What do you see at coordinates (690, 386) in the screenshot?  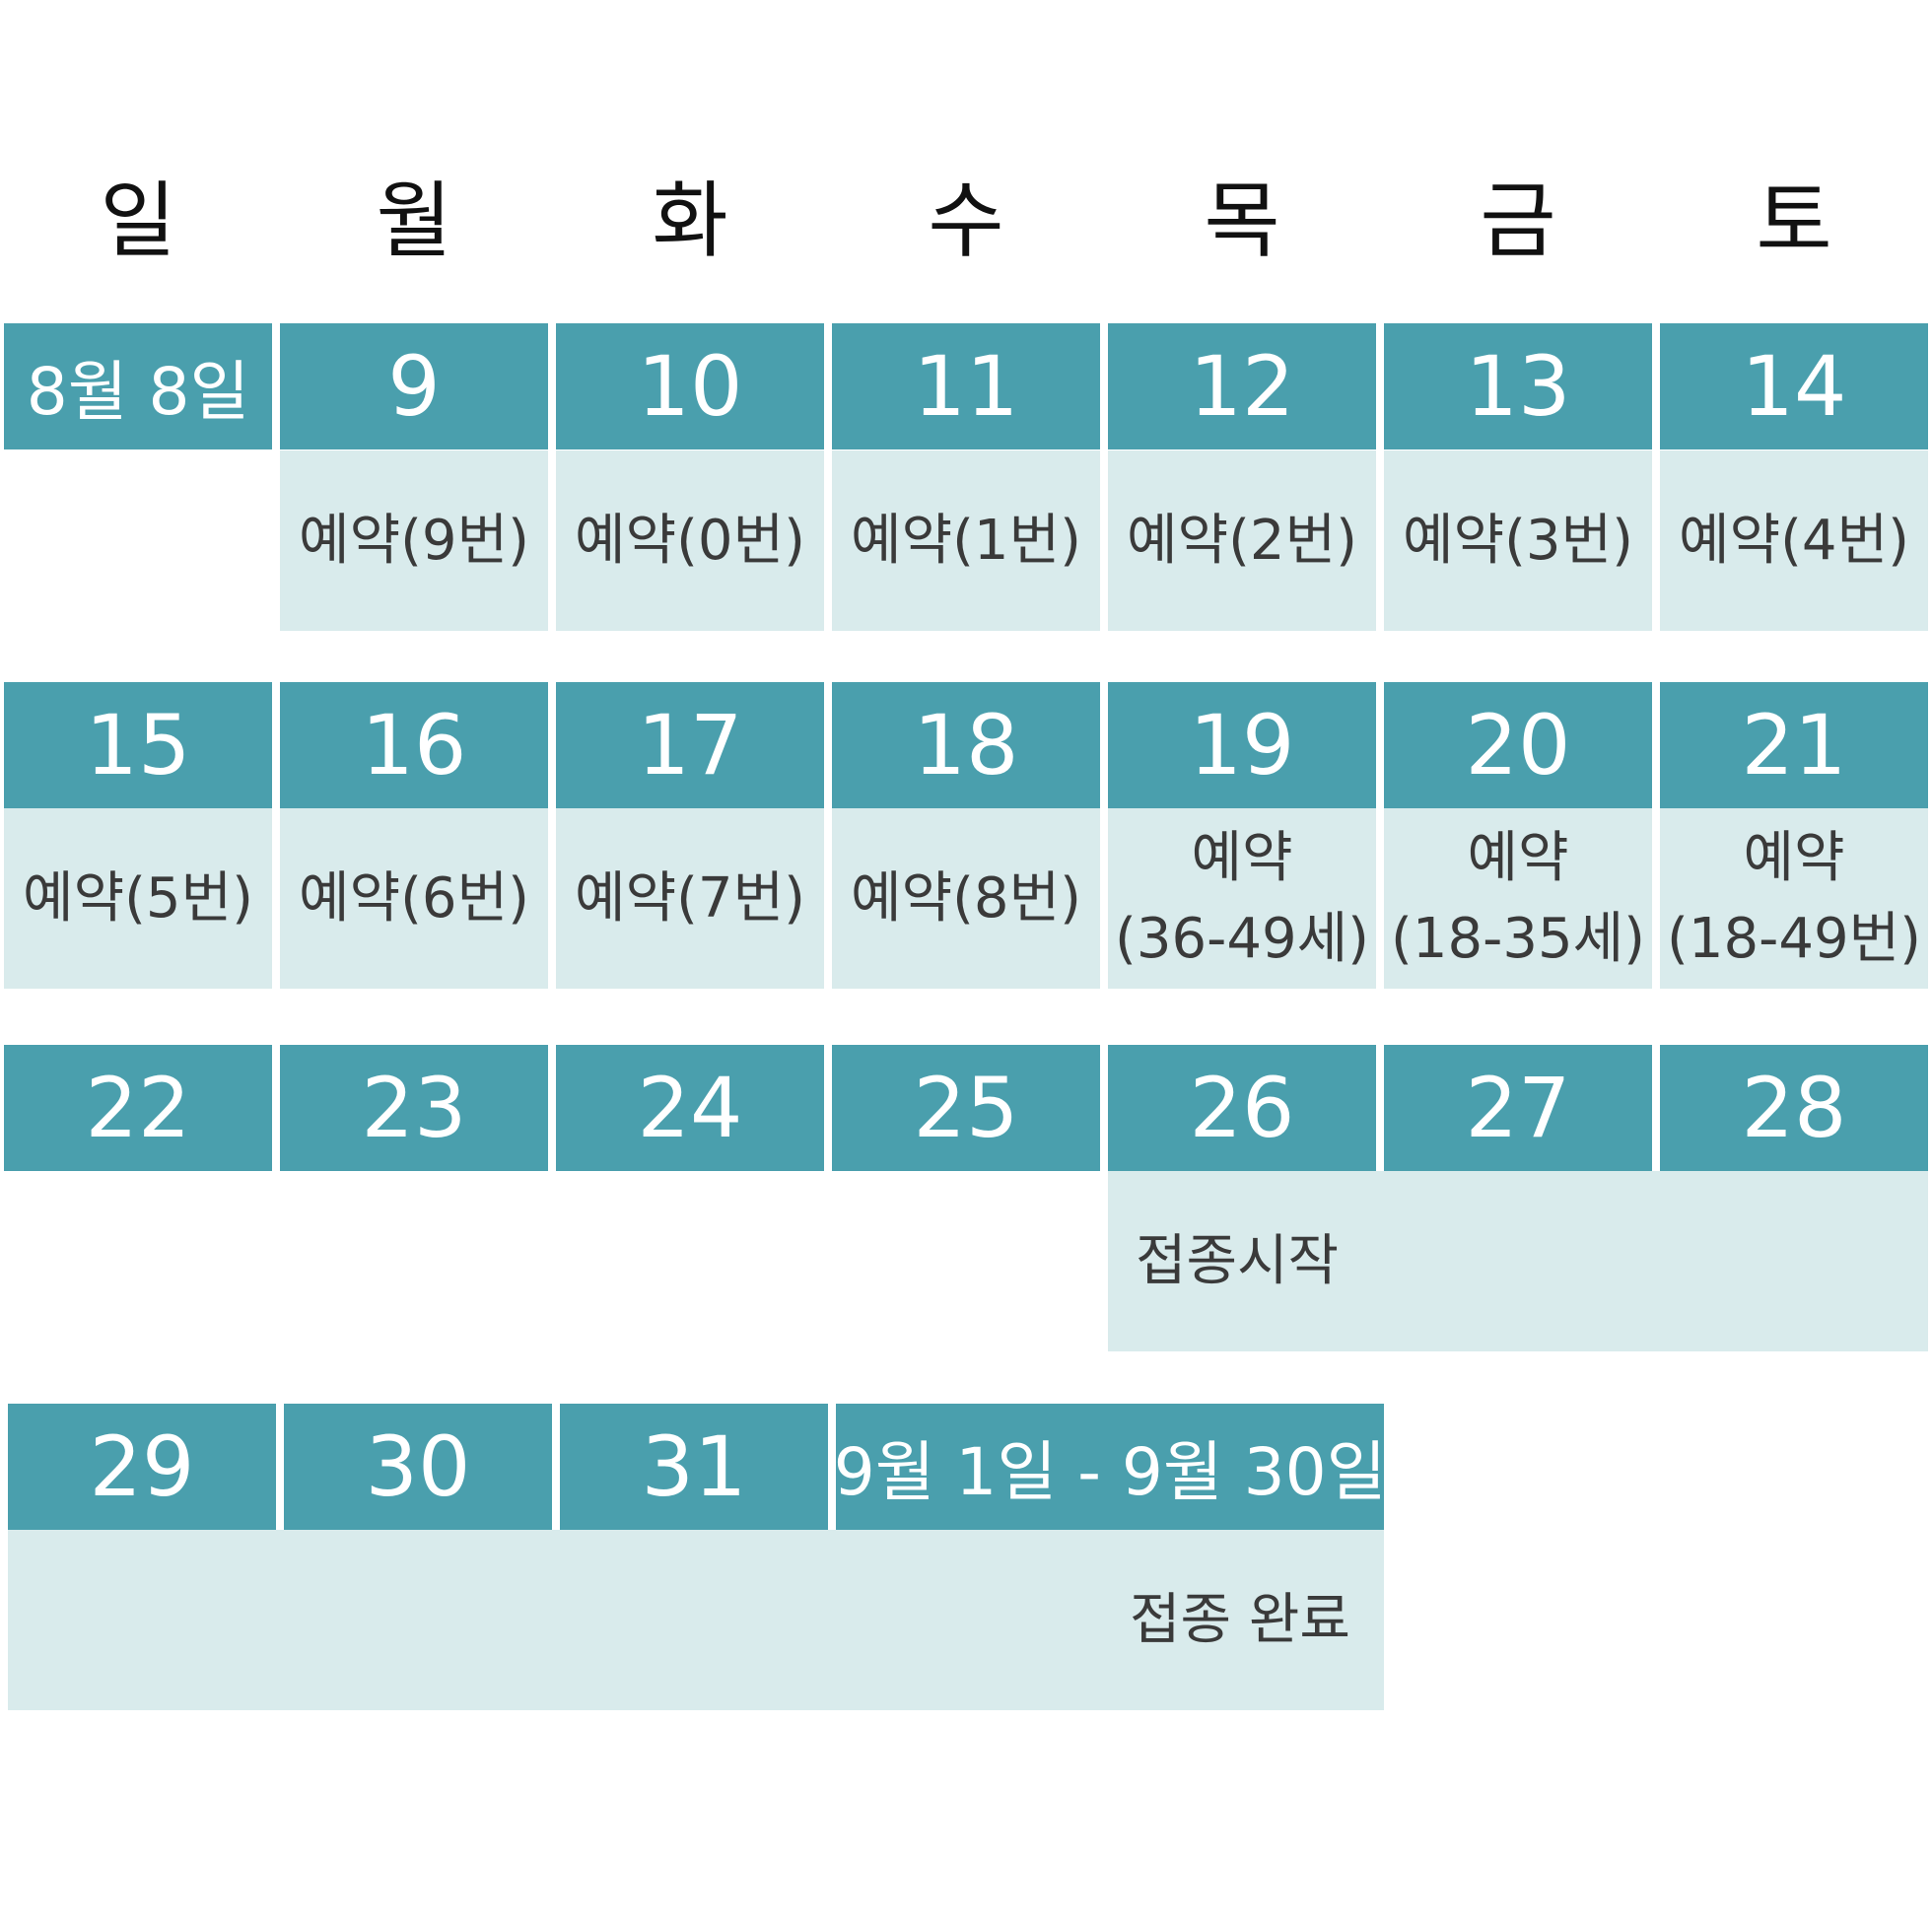 I see `day-header: 10` at bounding box center [690, 386].